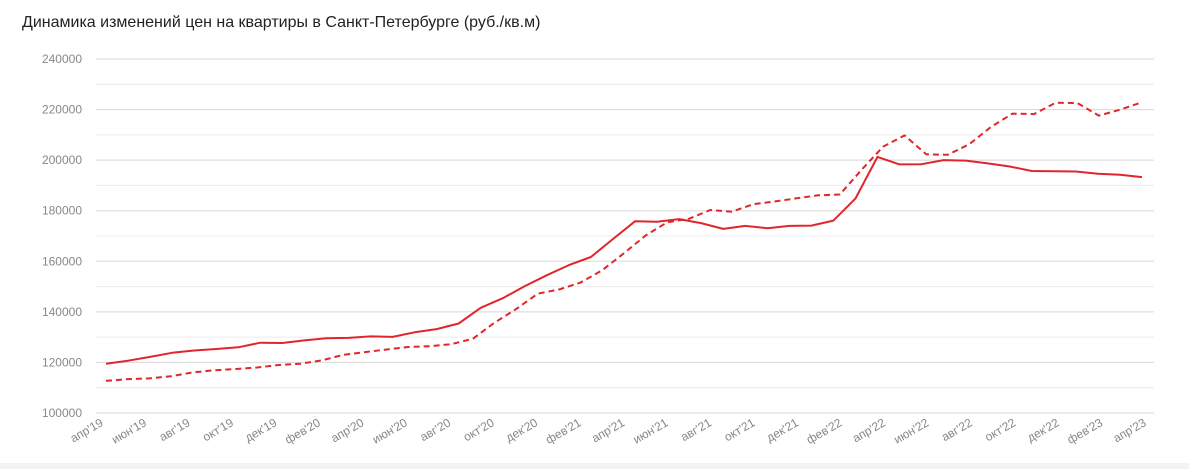 The height and width of the screenshot is (469, 1189). I want to click on x-tick-label: дек'21, so click(782, 430).